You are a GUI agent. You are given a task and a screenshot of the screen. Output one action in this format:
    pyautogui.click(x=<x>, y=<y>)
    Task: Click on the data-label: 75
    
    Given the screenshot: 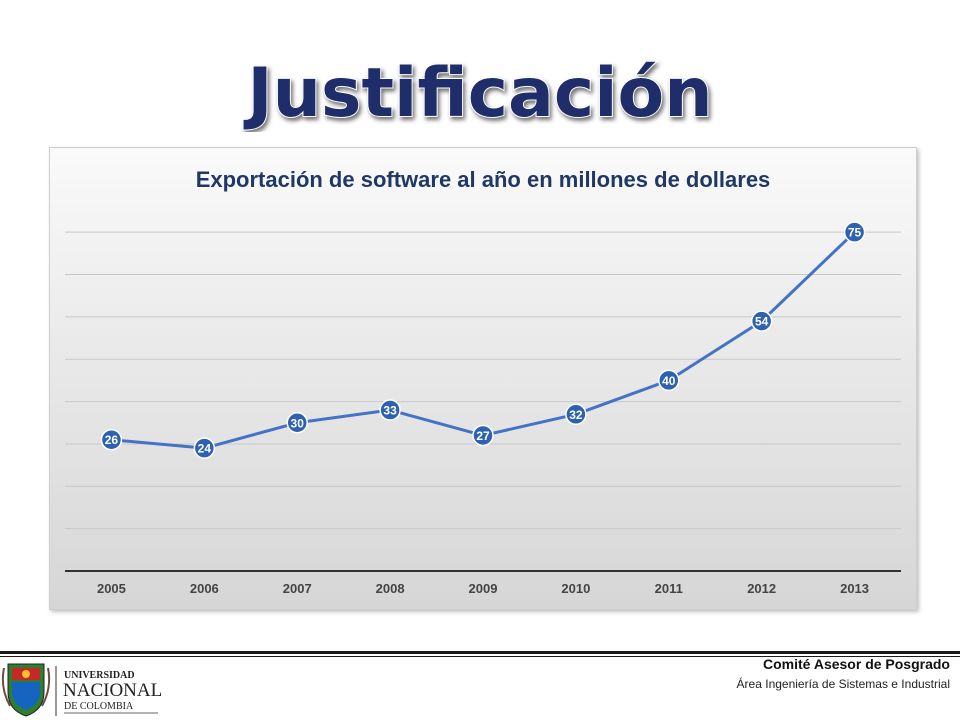 What is the action you would take?
    pyautogui.click(x=855, y=233)
    